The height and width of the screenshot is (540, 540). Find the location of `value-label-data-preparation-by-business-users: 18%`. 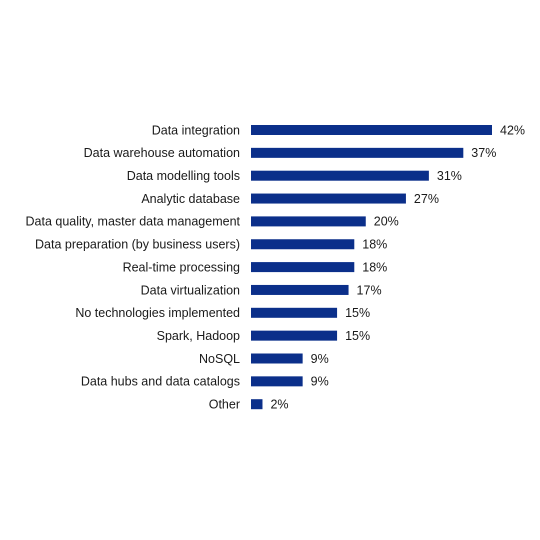

value-label-data-preparation-by-business-users: 18% is located at coordinates (374, 245).